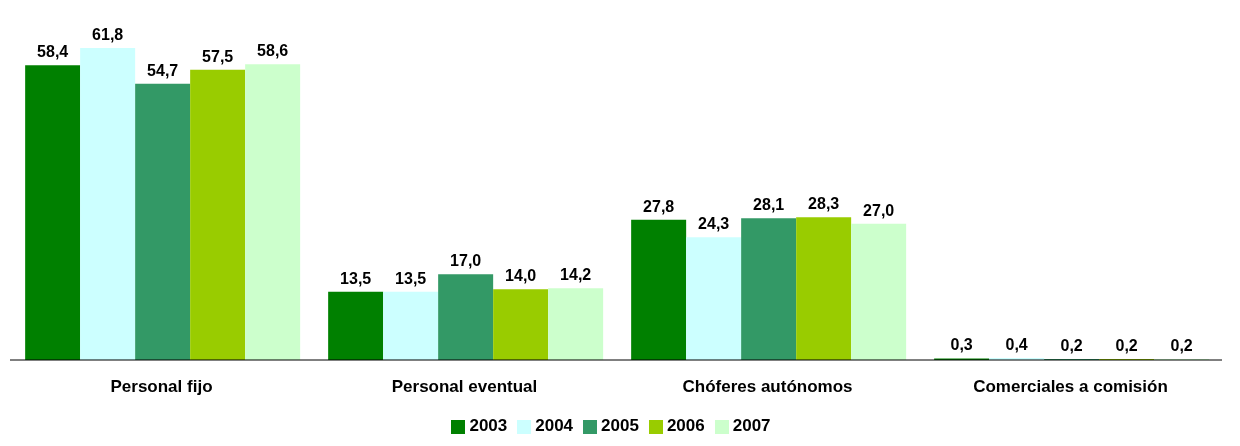  Describe the element at coordinates (554, 425) in the screenshot. I see `legend-label: 2004` at that location.